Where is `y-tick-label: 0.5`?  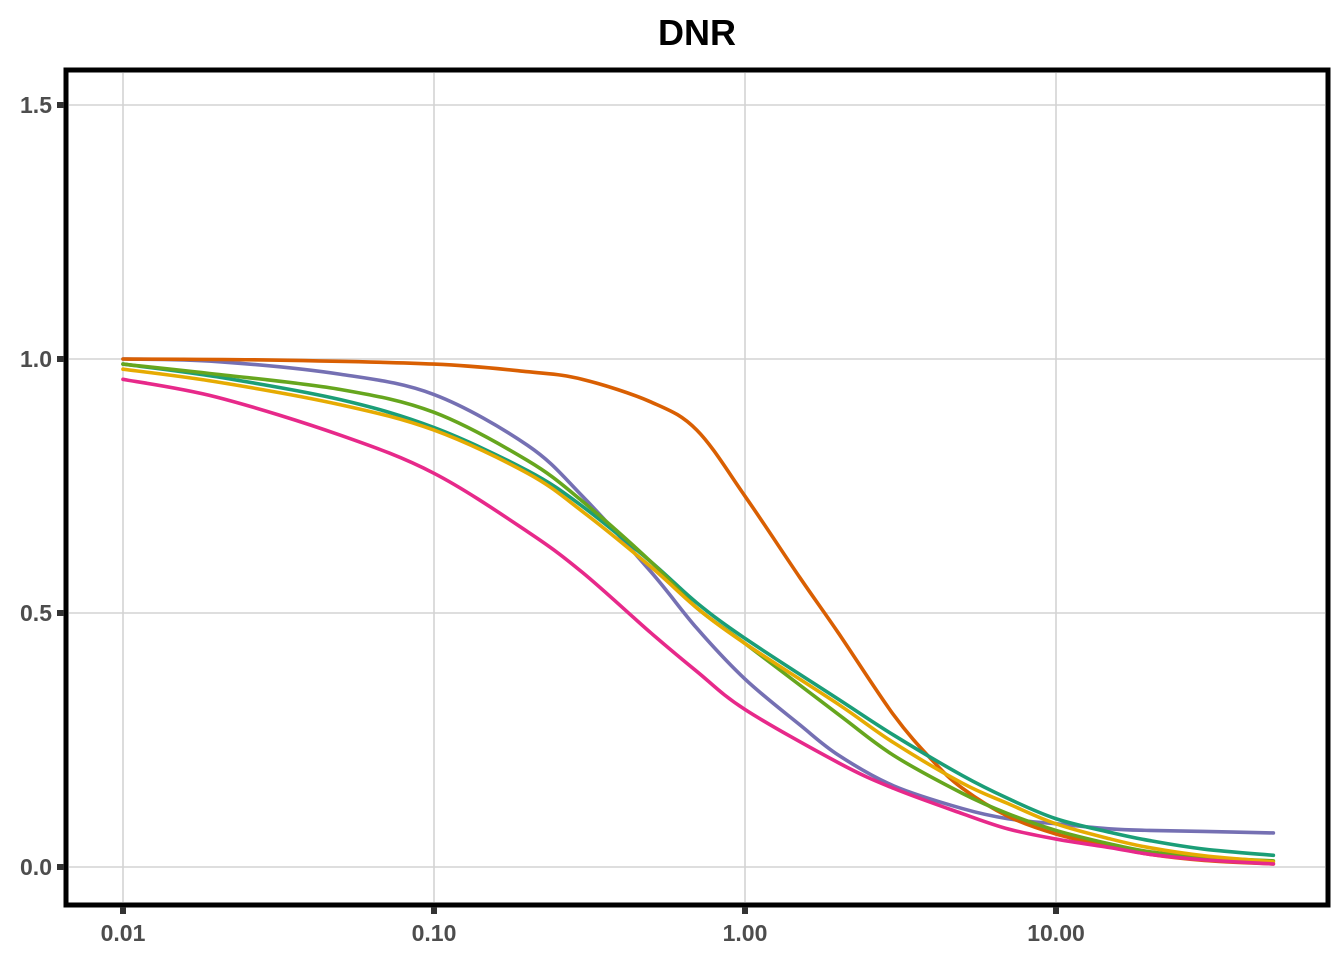
y-tick-label: 0.5 is located at coordinates (36, 613).